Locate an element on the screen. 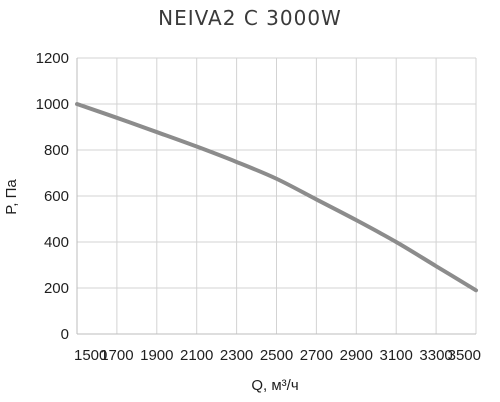 The height and width of the screenshot is (402, 500). y-axis-label: P, Па is located at coordinates (11, 197).